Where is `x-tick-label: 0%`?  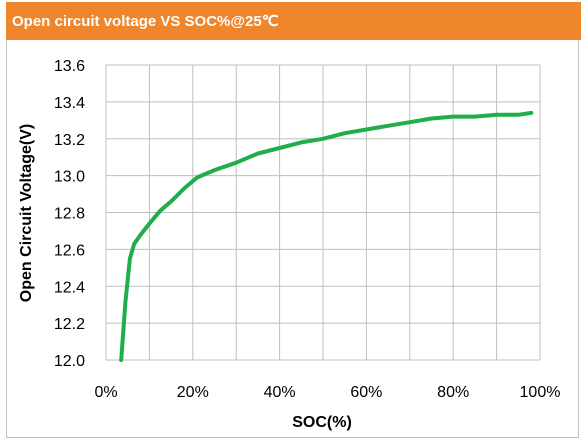
x-tick-label: 0% is located at coordinates (105, 392).